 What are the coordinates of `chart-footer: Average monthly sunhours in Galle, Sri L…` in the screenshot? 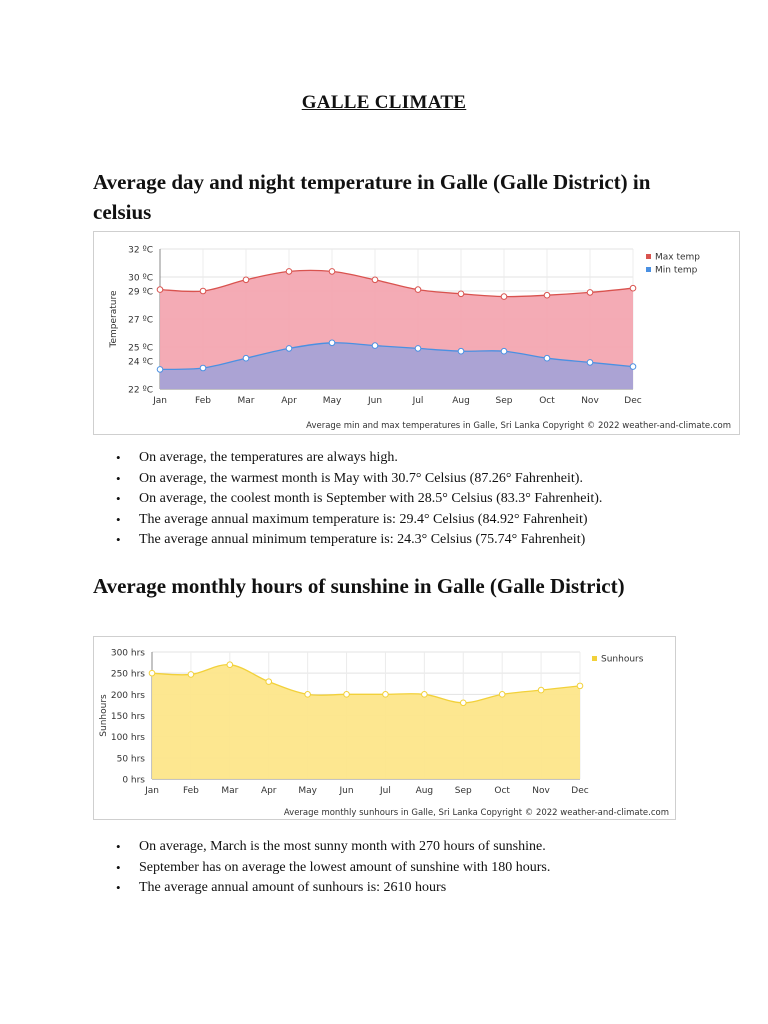 It's located at (476, 813).